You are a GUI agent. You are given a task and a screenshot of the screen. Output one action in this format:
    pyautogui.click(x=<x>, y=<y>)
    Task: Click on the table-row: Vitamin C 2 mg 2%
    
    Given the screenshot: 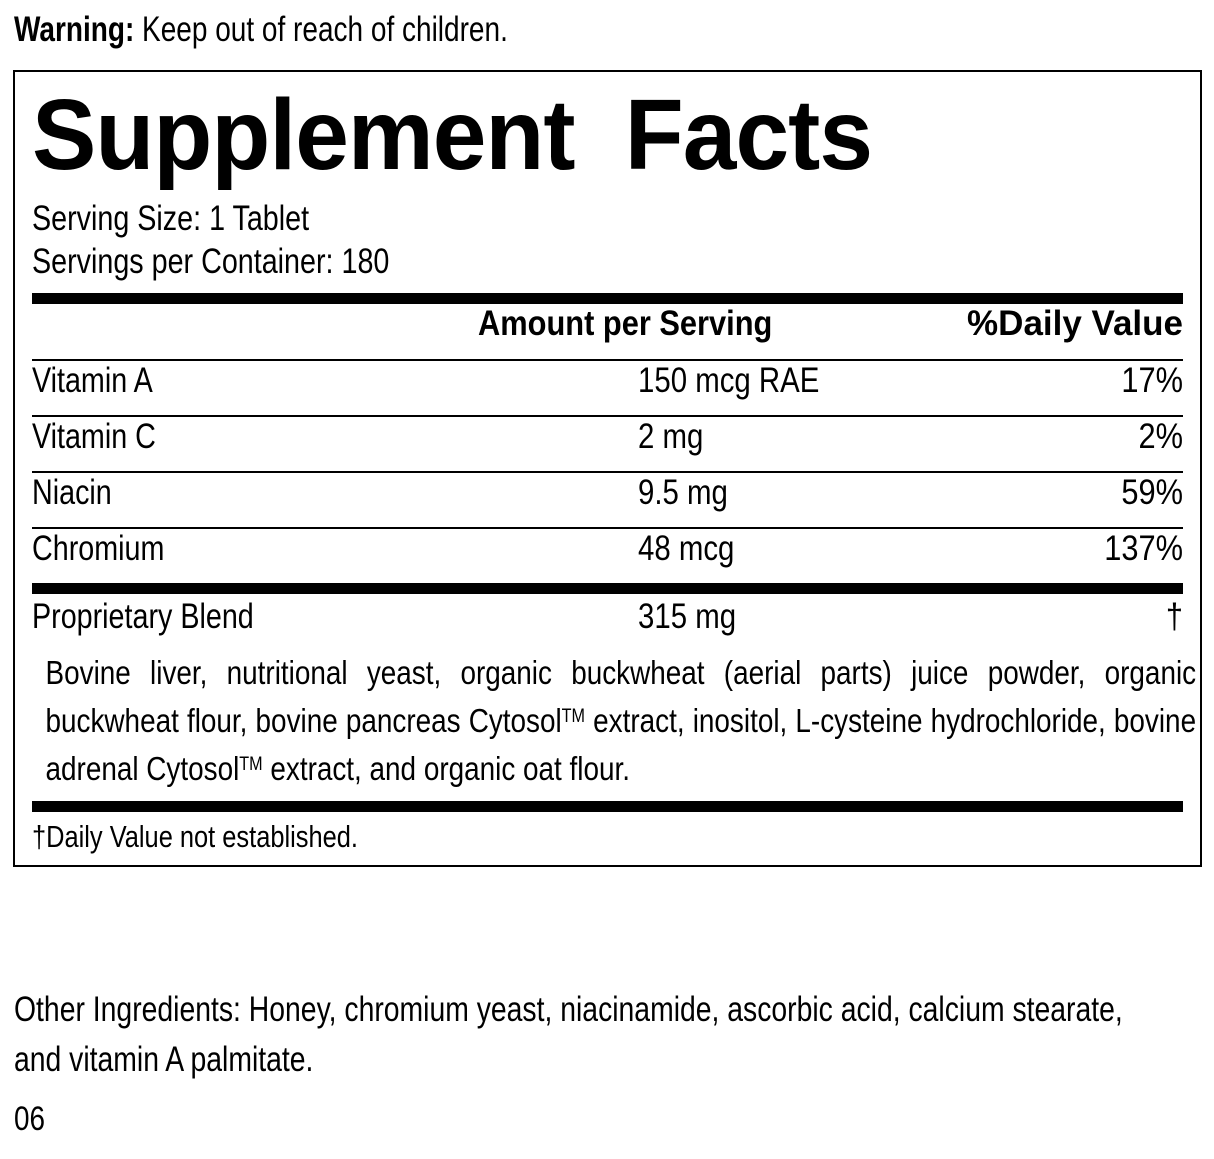 What is the action you would take?
    pyautogui.click(x=607, y=444)
    